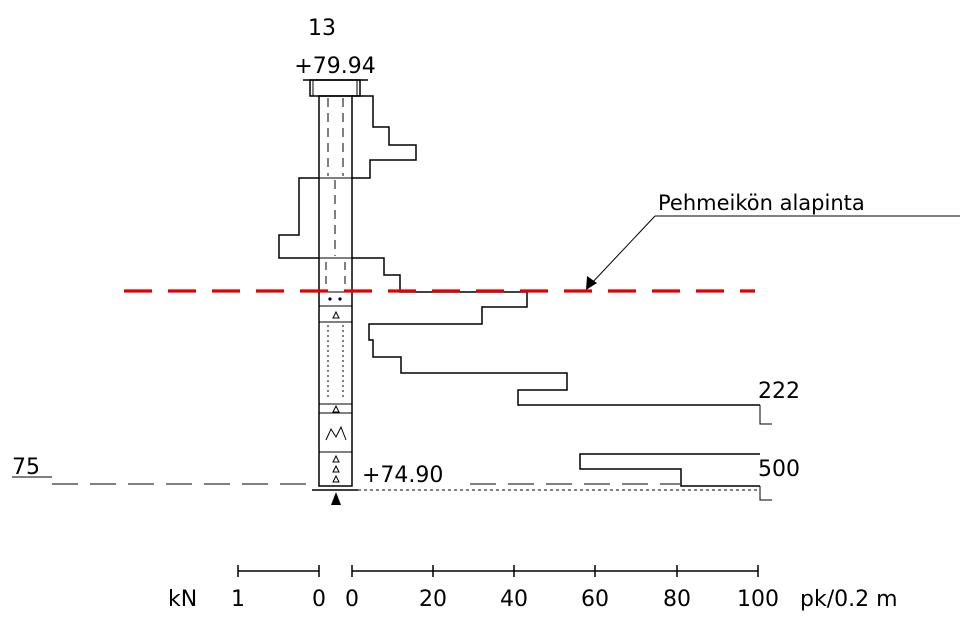  I want to click on left-scale-axis, so click(278, 571).